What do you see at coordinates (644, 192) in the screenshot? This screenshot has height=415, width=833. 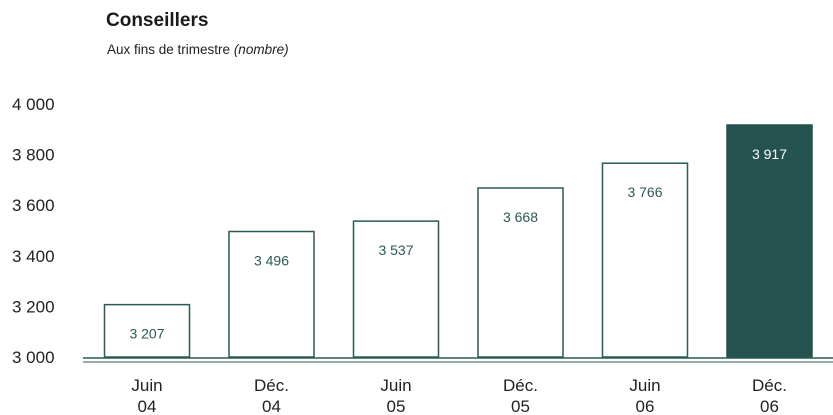 I see `data-label: 3 766` at bounding box center [644, 192].